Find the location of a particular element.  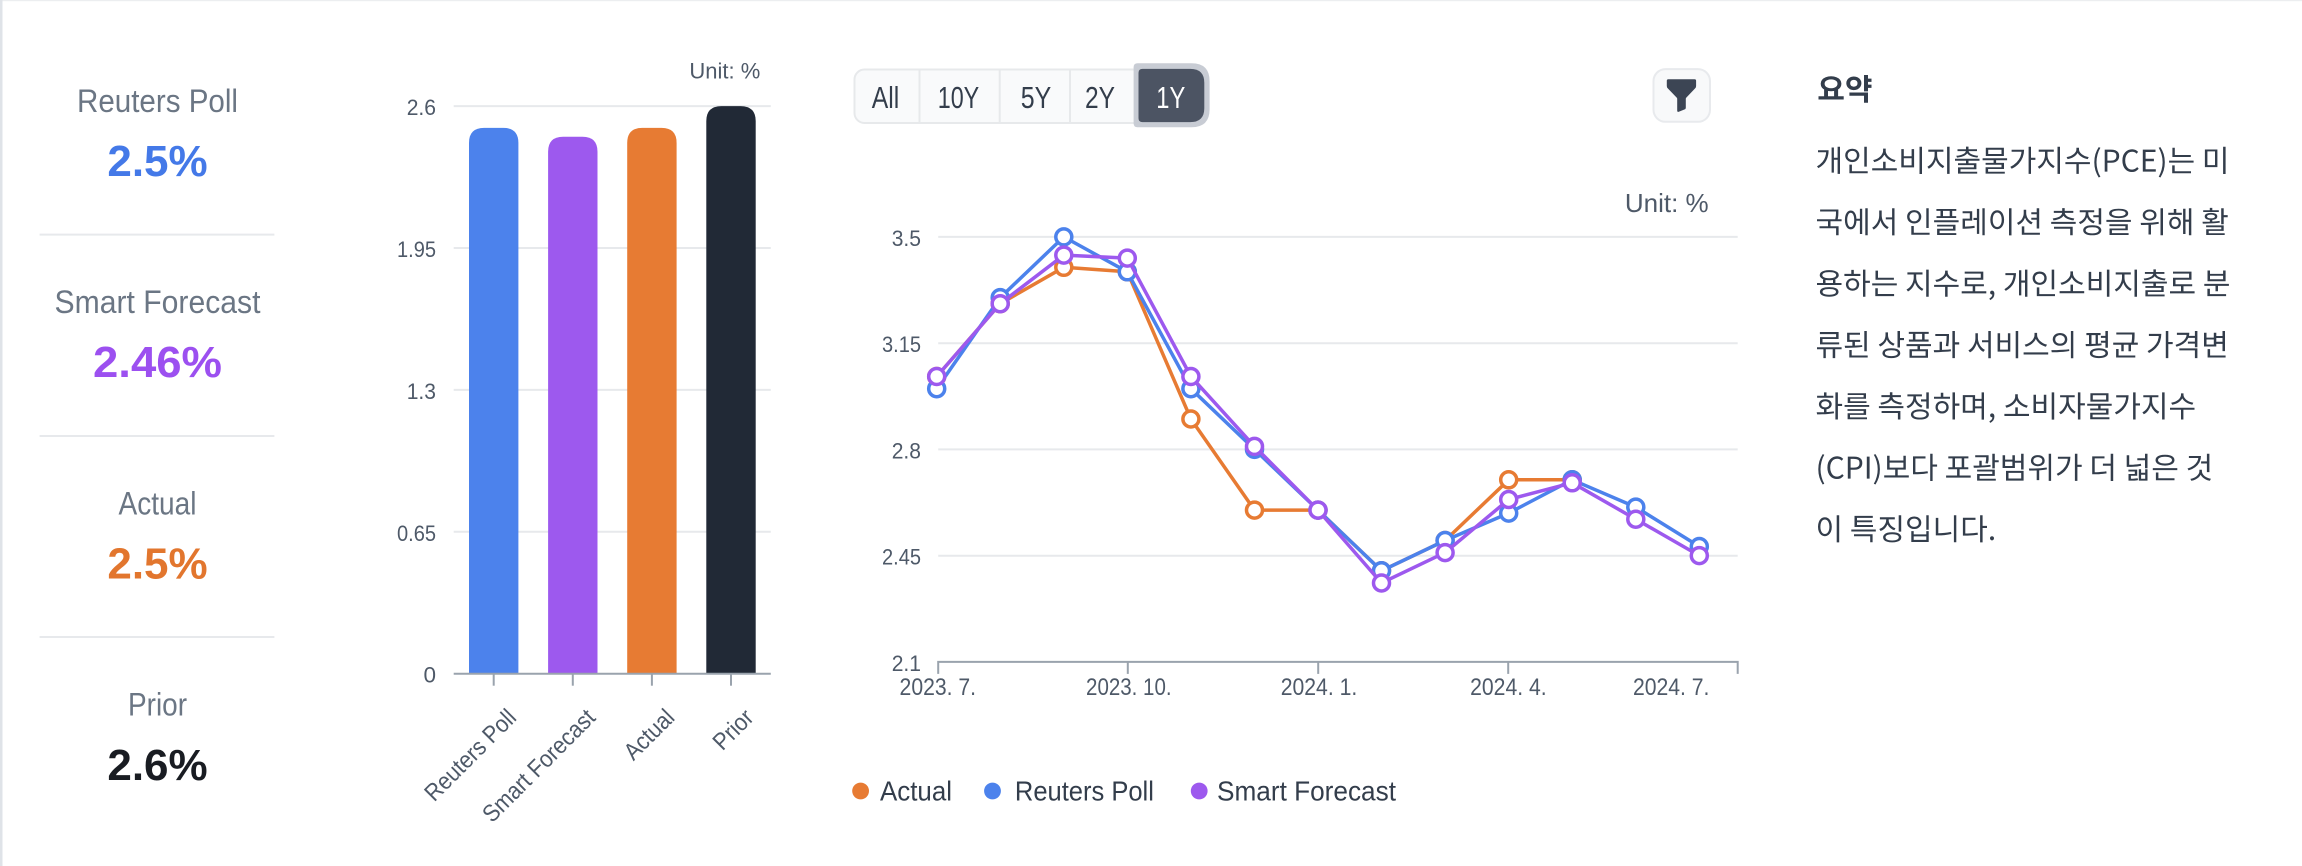

svg-text: 0.65 is located at coordinates (416, 533).